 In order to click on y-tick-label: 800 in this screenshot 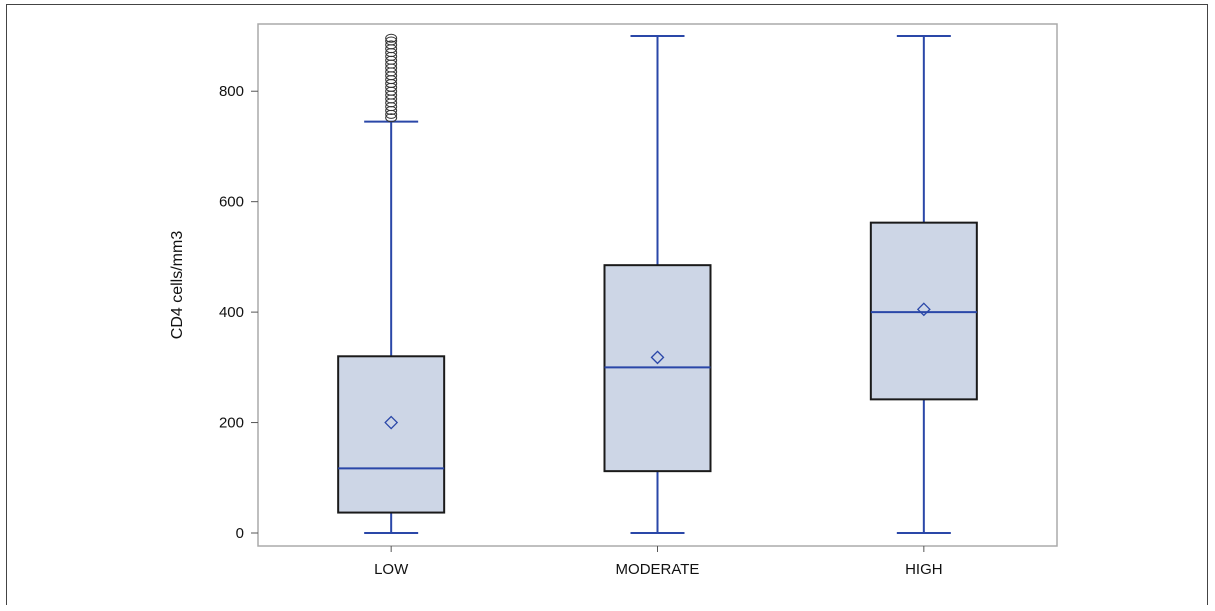, I will do `click(231, 91)`.